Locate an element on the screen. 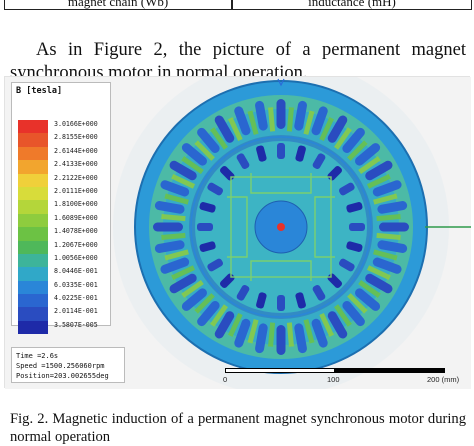 This screenshot has width=474, height=446. legend-value: 1.6089E+000 is located at coordinates (76, 217).